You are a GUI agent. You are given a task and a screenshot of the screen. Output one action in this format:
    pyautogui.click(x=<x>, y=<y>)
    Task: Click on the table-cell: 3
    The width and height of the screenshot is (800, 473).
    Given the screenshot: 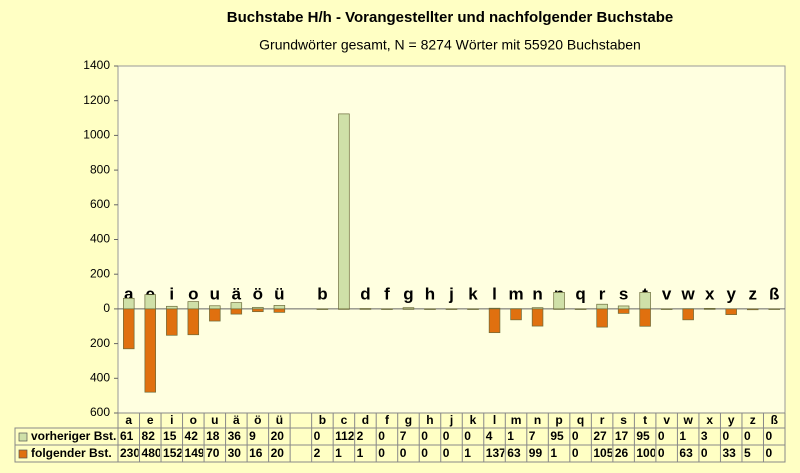 What is the action you would take?
    pyautogui.click(x=704, y=436)
    